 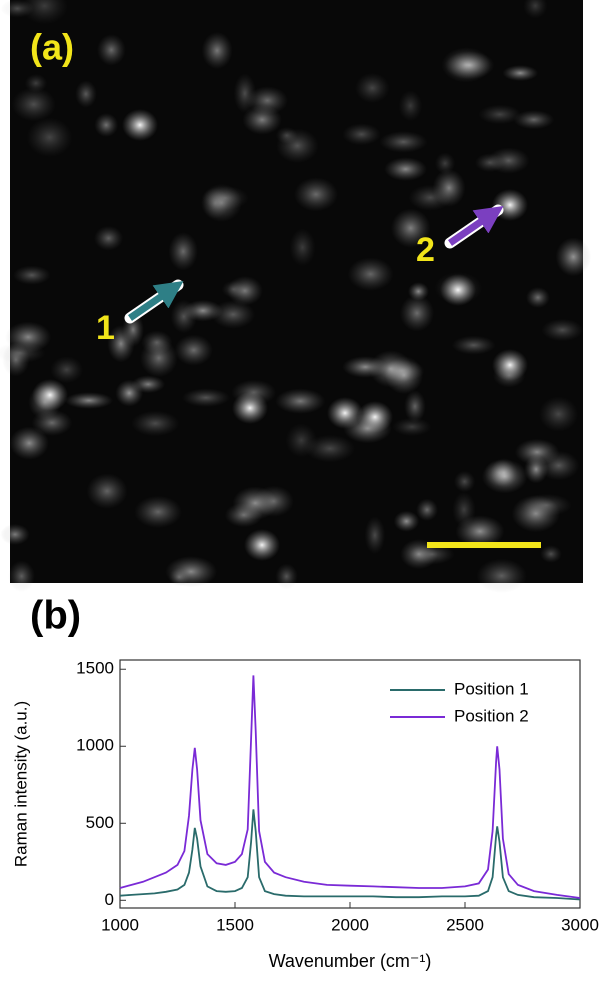 I want to click on y-tick-label: 0, so click(x=109, y=899).